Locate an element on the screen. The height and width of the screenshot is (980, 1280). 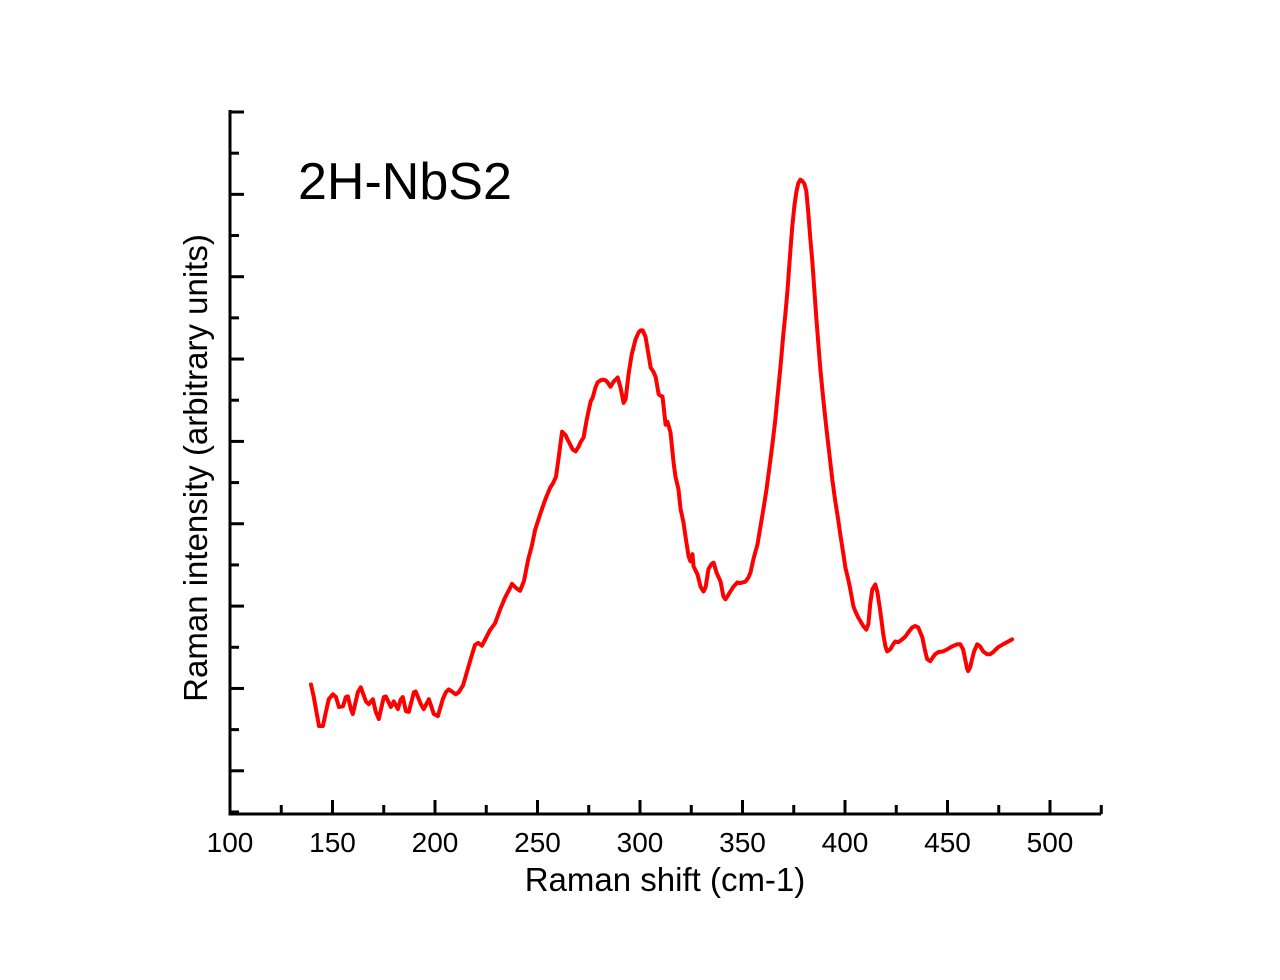
x-tick-label: 100 is located at coordinates (230, 842).